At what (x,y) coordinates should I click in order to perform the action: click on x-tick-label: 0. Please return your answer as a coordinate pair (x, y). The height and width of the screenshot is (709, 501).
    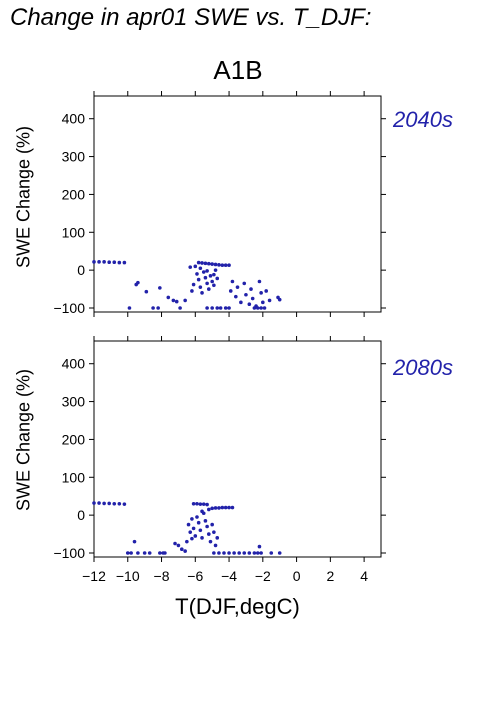
    Looking at the image, I should click on (297, 576).